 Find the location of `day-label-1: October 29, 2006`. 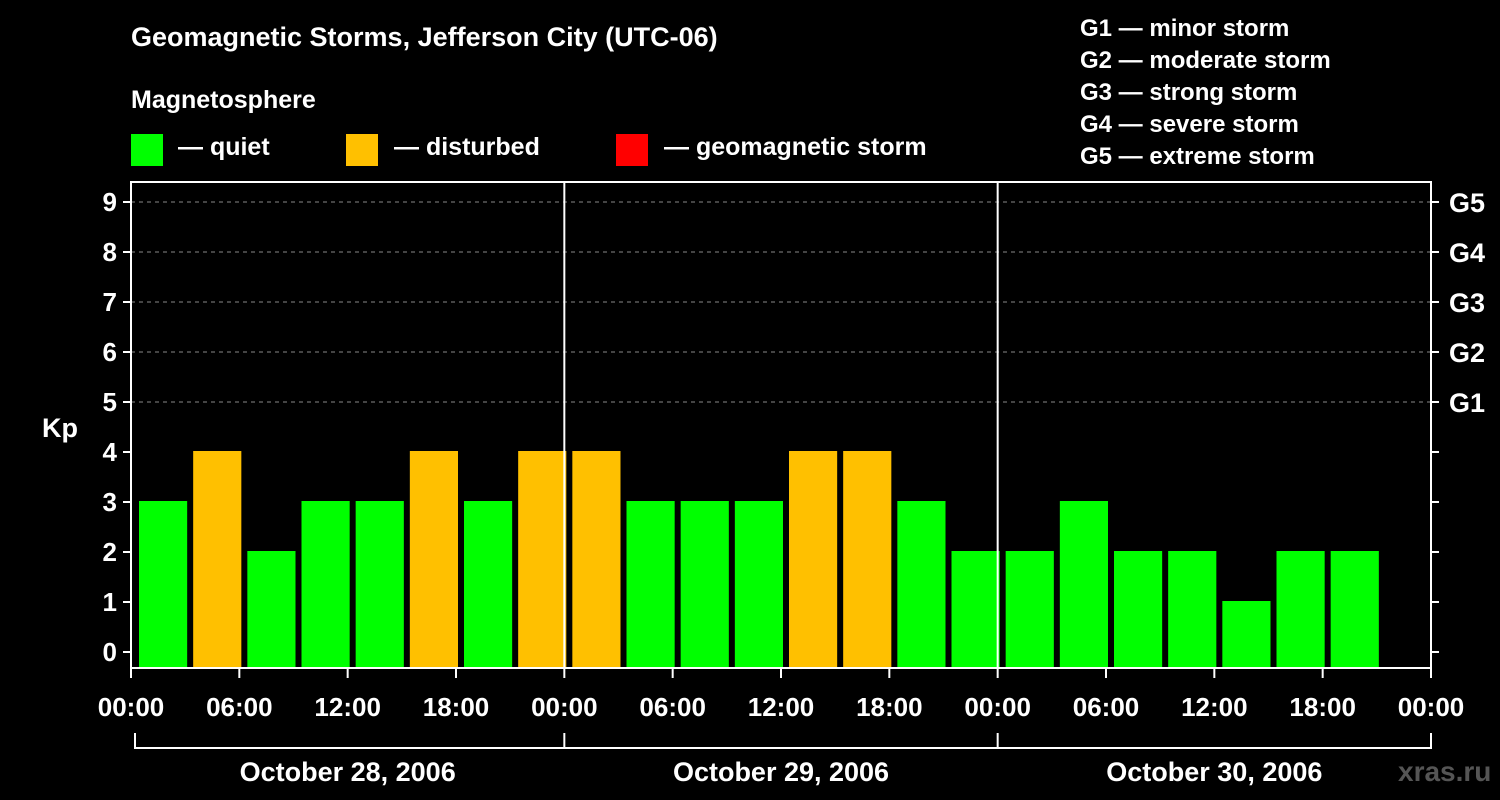

day-label-1: October 29, 2006 is located at coordinates (781, 772).